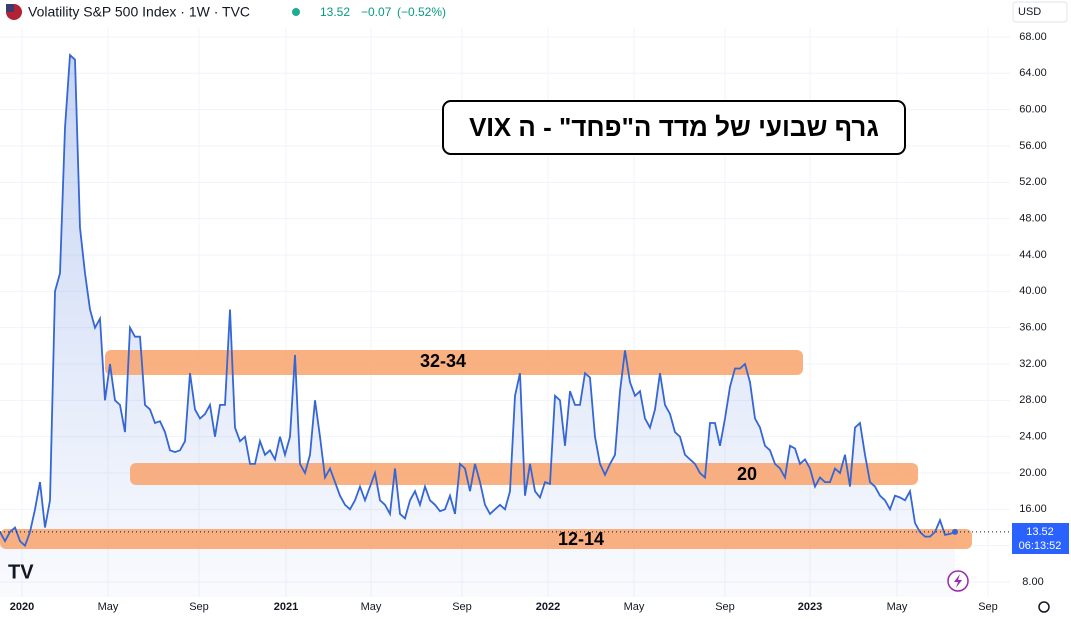 The height and width of the screenshot is (619, 1071). I want to click on currency-button, so click(1040, 12).